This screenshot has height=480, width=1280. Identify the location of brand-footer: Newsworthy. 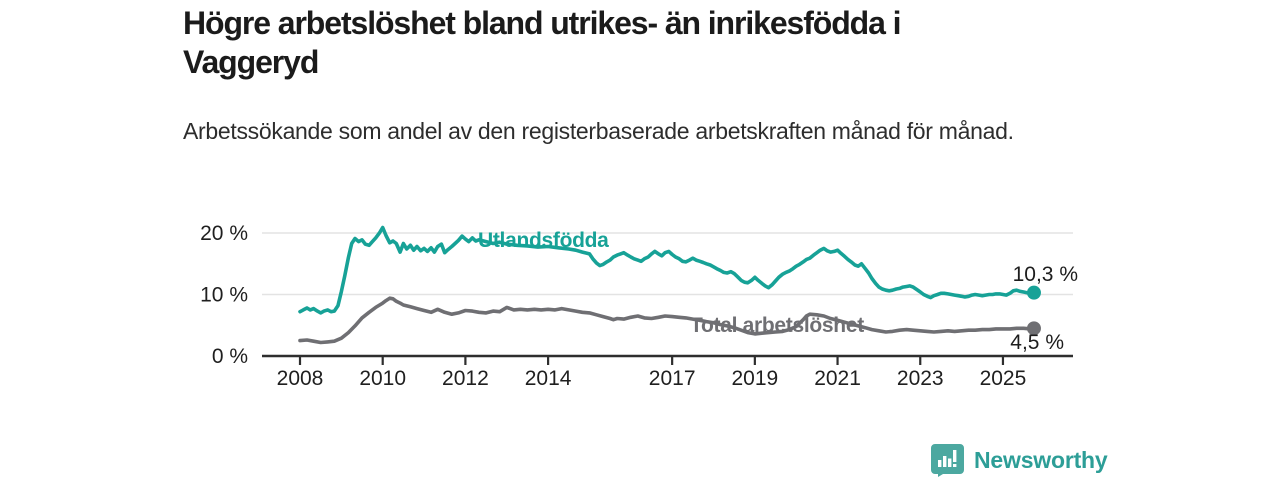
(1019, 460).